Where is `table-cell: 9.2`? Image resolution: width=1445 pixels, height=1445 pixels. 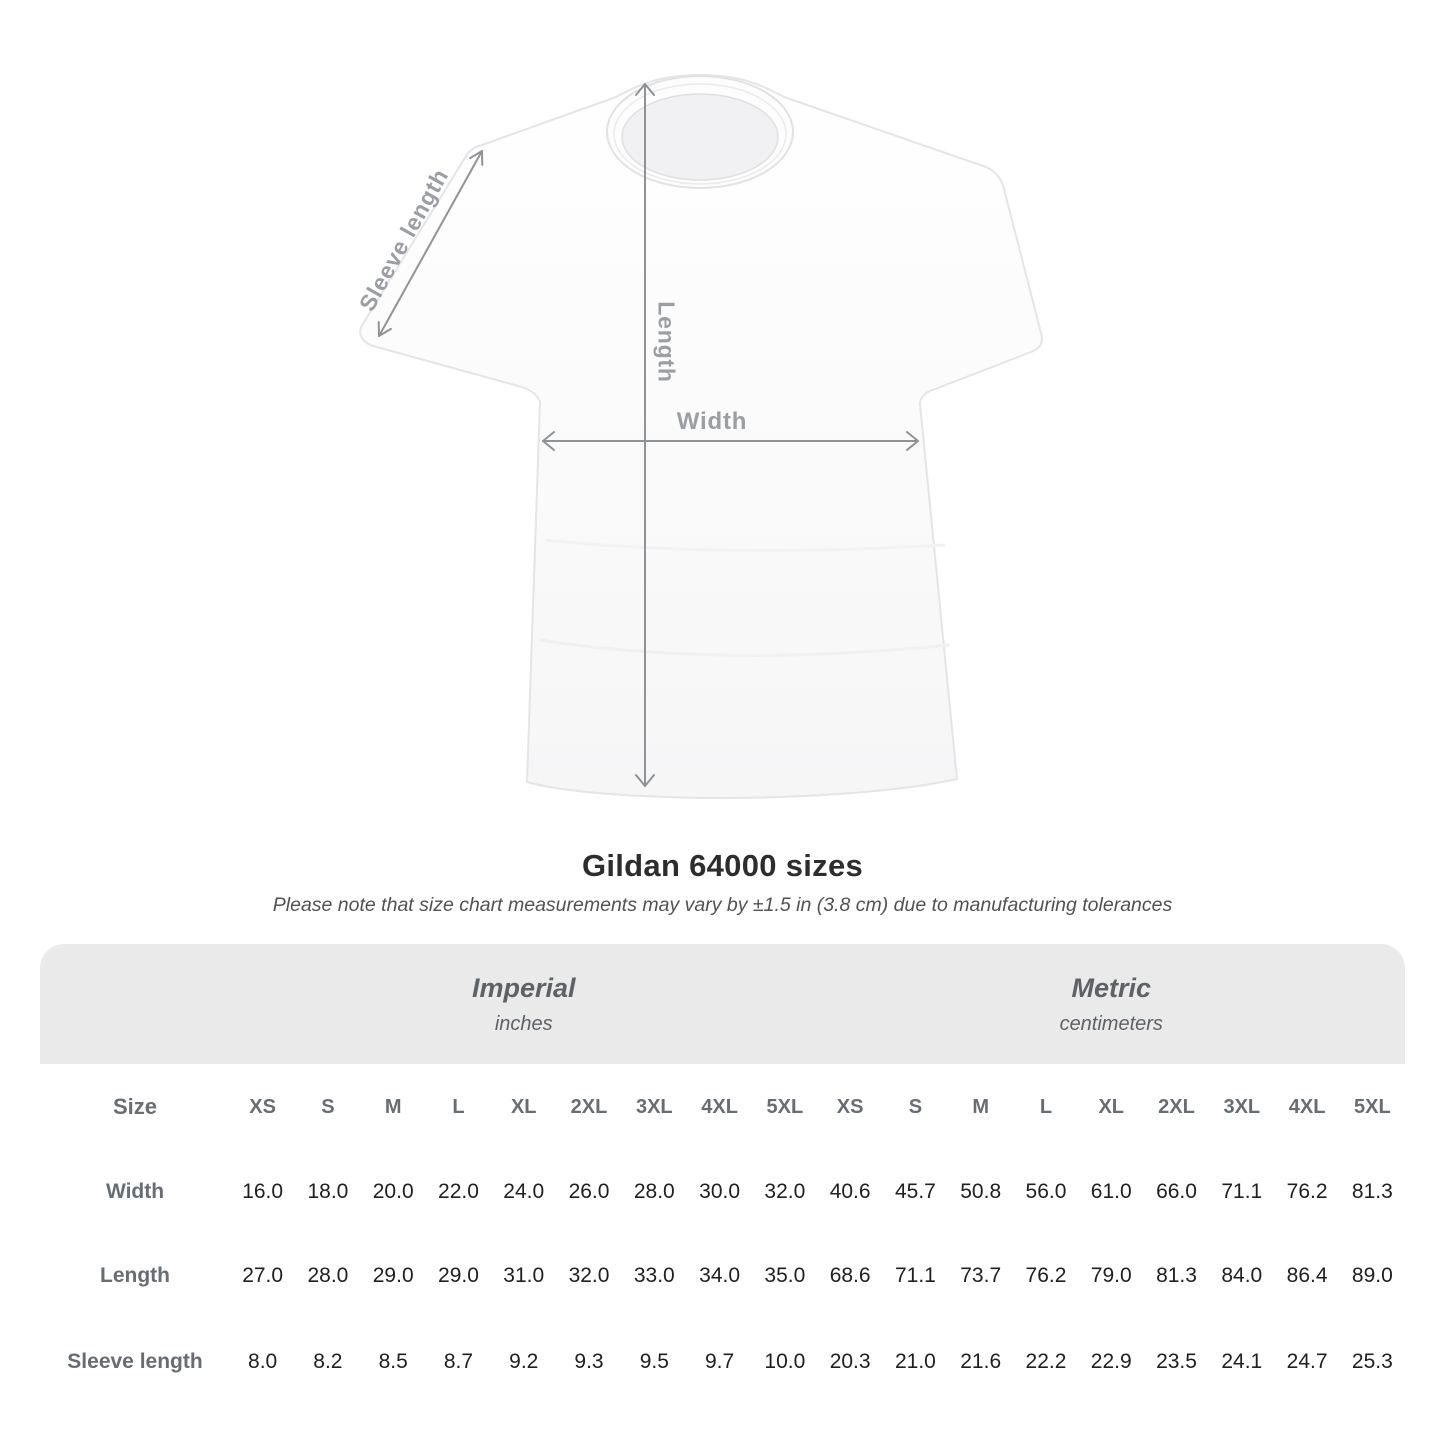 table-cell: 9.2 is located at coordinates (524, 1361).